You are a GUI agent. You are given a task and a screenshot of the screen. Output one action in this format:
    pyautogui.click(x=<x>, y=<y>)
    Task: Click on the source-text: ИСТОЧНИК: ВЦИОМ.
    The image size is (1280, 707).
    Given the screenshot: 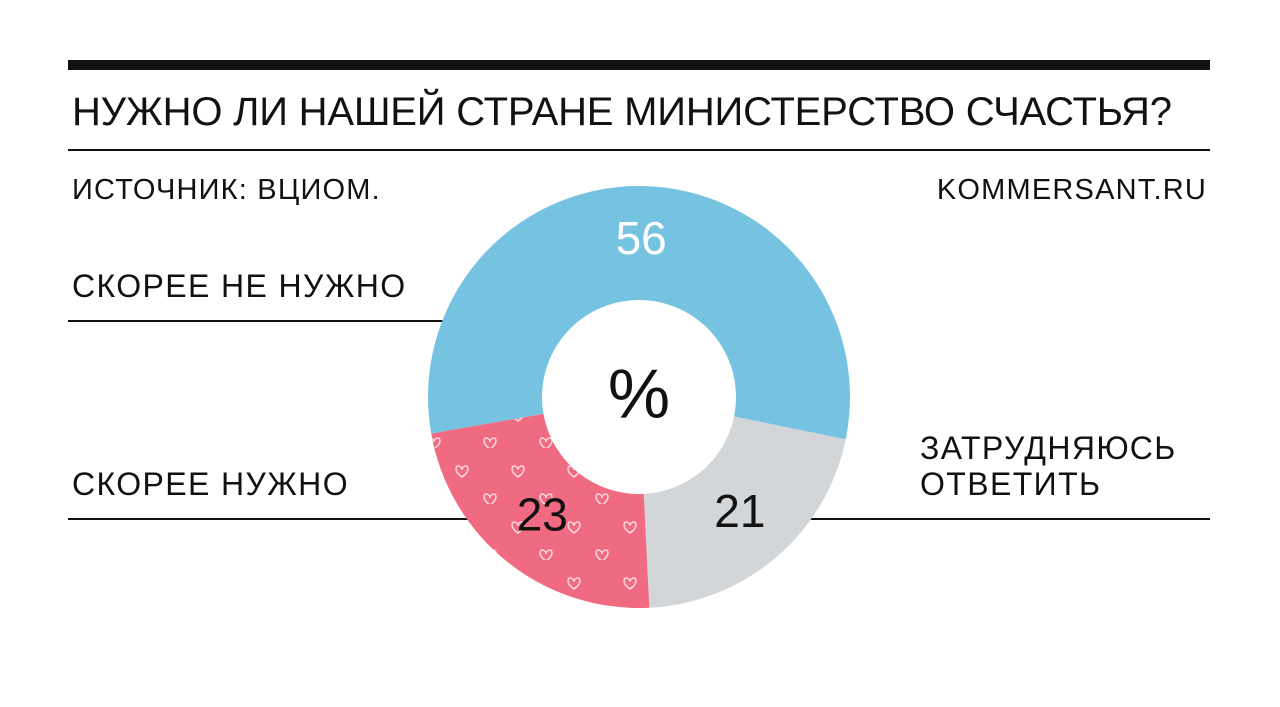 What is the action you would take?
    pyautogui.click(x=226, y=190)
    